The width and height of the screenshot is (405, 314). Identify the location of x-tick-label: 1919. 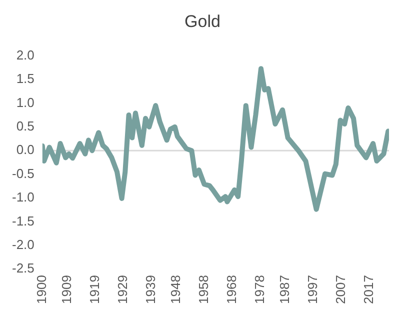
(94, 289).